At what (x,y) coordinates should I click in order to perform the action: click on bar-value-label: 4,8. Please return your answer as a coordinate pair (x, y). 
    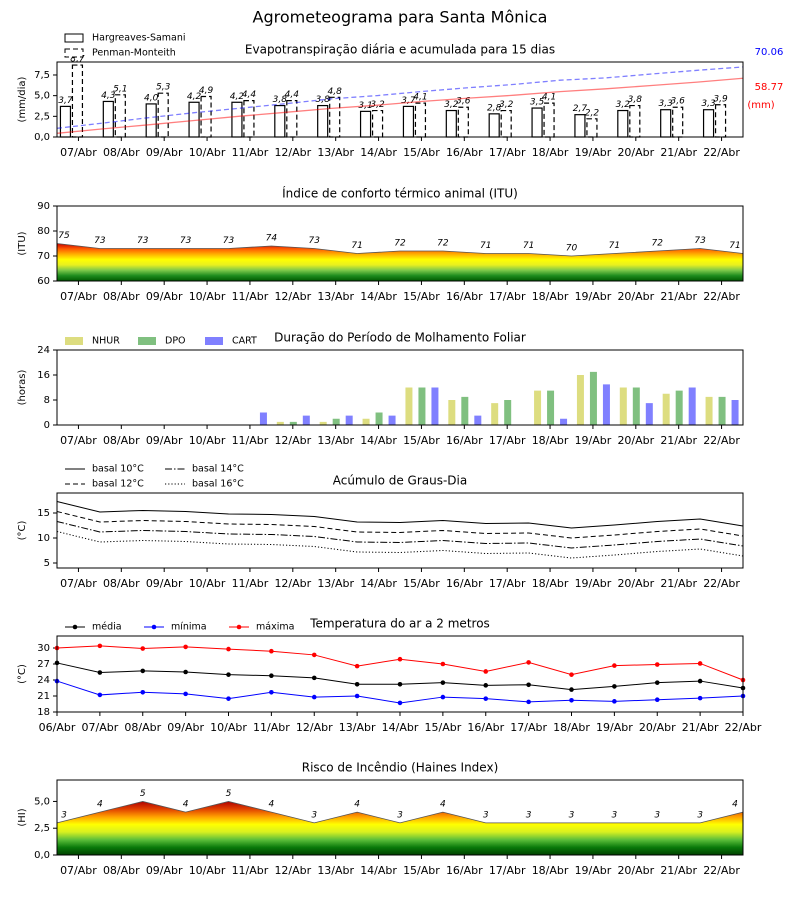
    Looking at the image, I should click on (335, 92).